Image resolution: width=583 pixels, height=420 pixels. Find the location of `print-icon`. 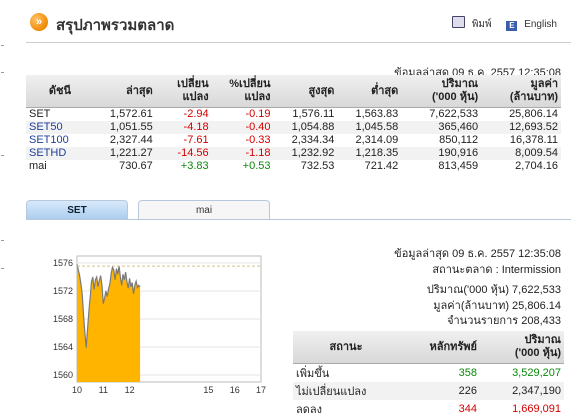

print-icon is located at coordinates (459, 22).